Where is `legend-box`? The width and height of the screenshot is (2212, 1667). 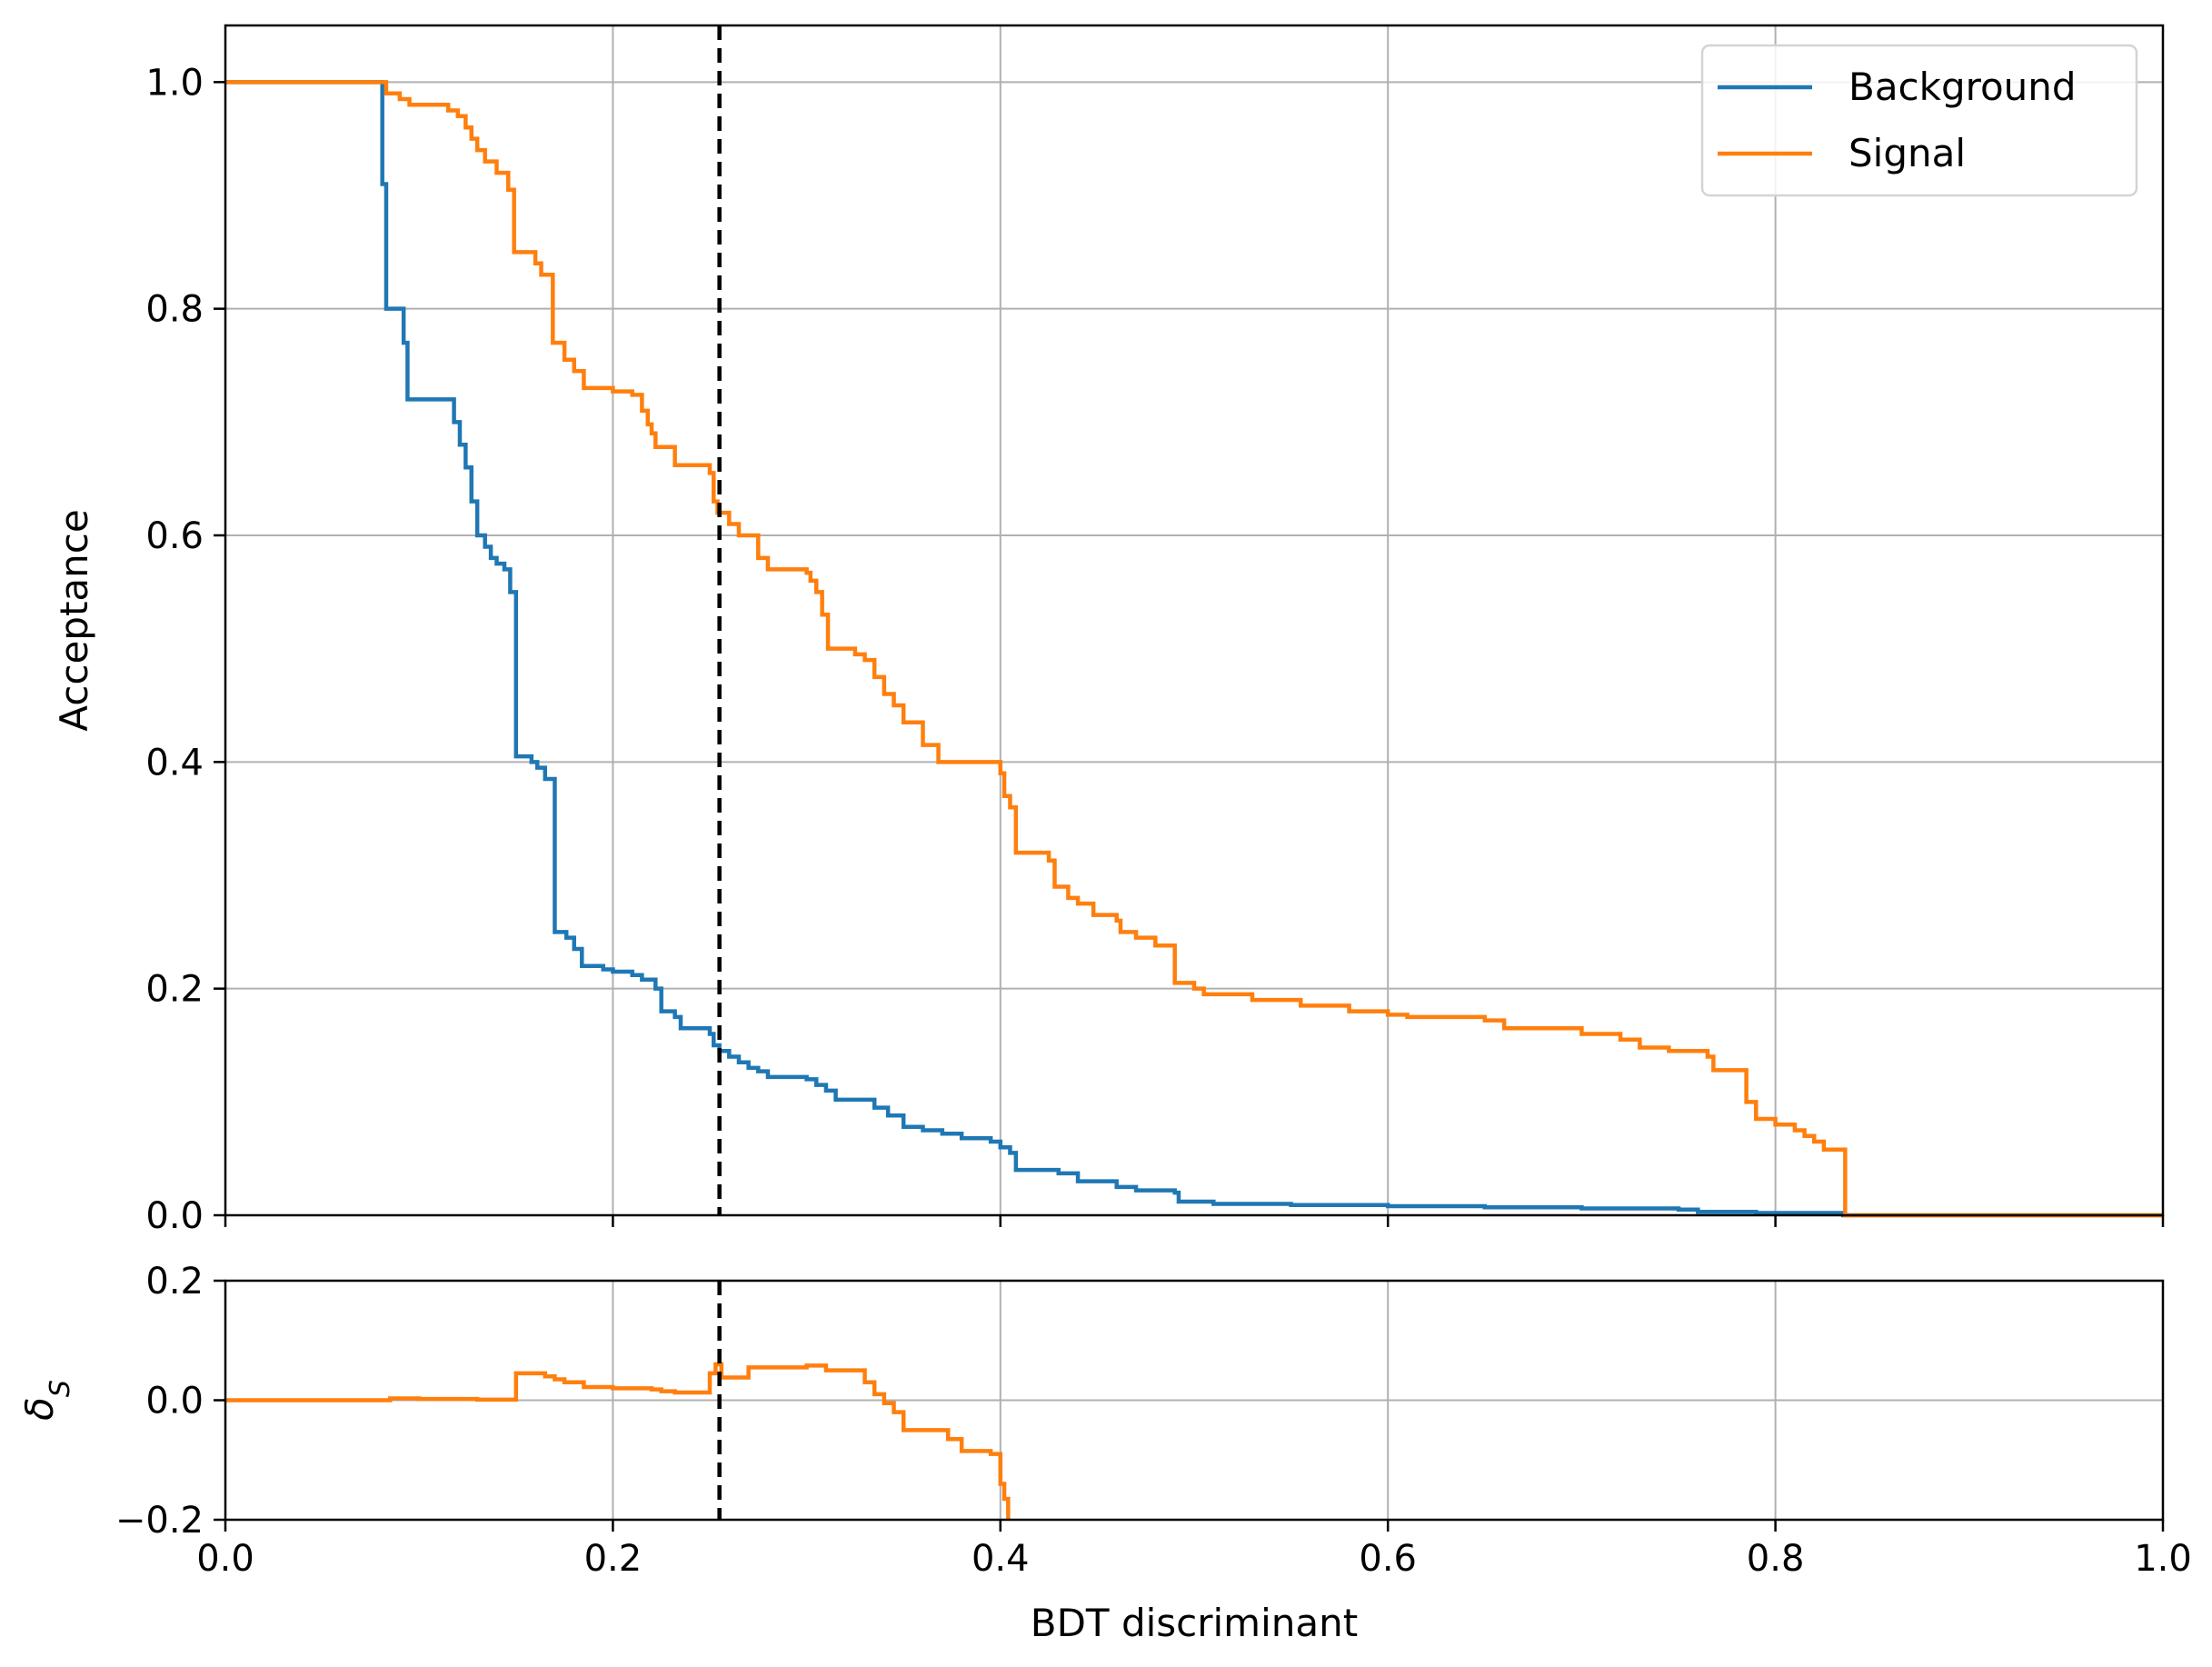
legend-box is located at coordinates (1919, 120).